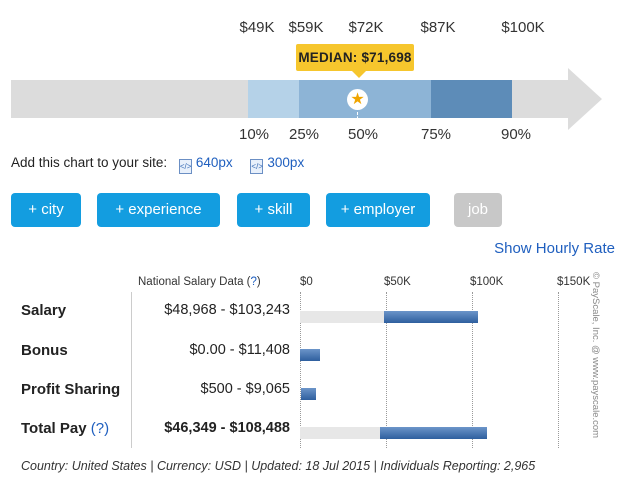  What do you see at coordinates (516, 134) in the screenshot?
I see `pct-bottom-label: 90%` at bounding box center [516, 134].